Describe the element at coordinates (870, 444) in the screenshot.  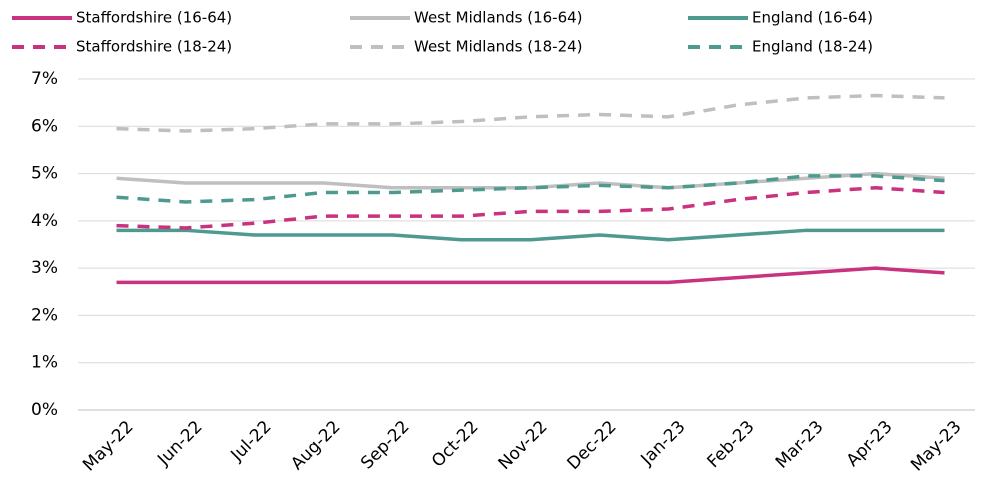
I see `x-tick-label: Apr-23` at that location.